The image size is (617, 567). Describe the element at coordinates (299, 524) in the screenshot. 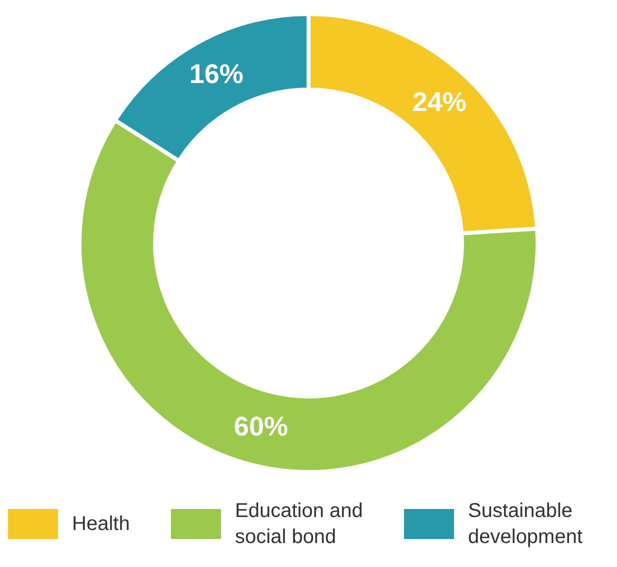

I see `legend-label: Education and social bond` at that location.